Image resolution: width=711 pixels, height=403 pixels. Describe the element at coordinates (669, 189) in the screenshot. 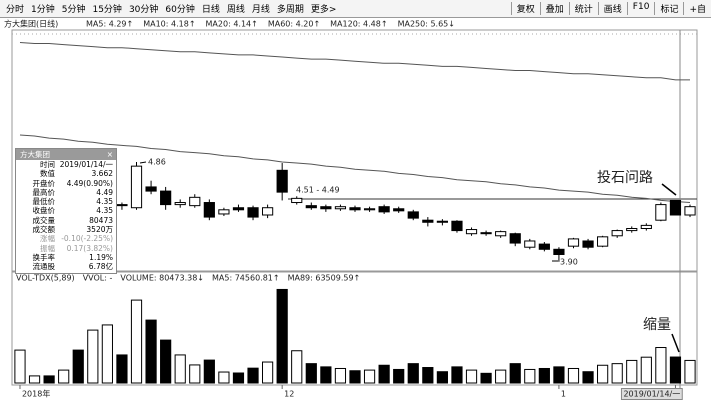

I see `signal-arrow` at that location.